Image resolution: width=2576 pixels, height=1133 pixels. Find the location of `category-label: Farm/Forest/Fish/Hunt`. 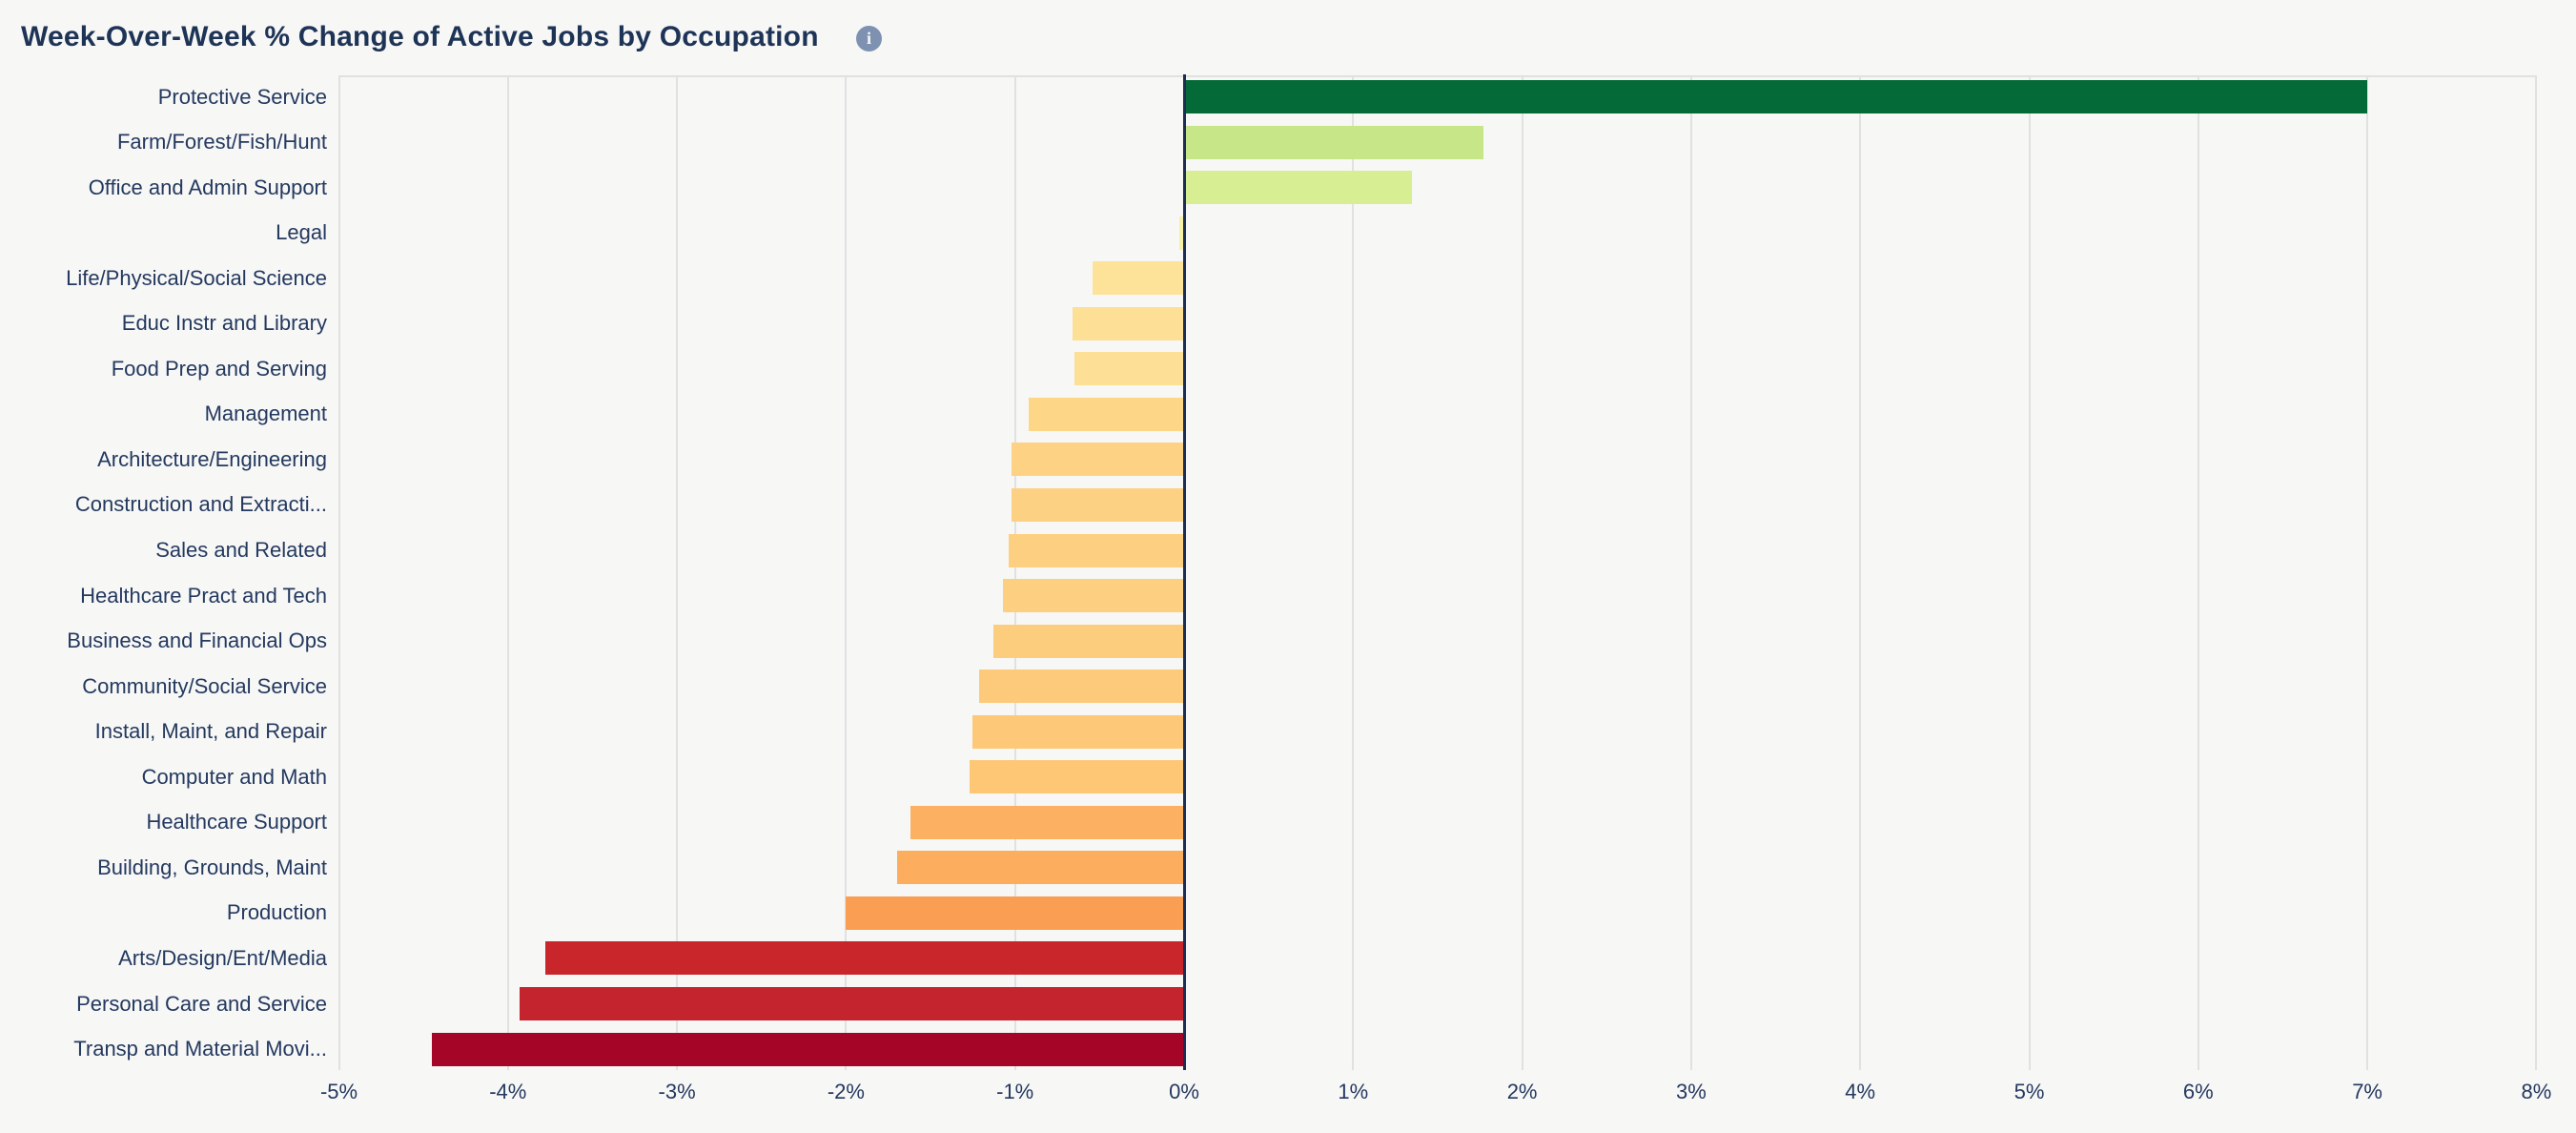

category-label: Farm/Forest/Fish/Hunt is located at coordinates (221, 142).